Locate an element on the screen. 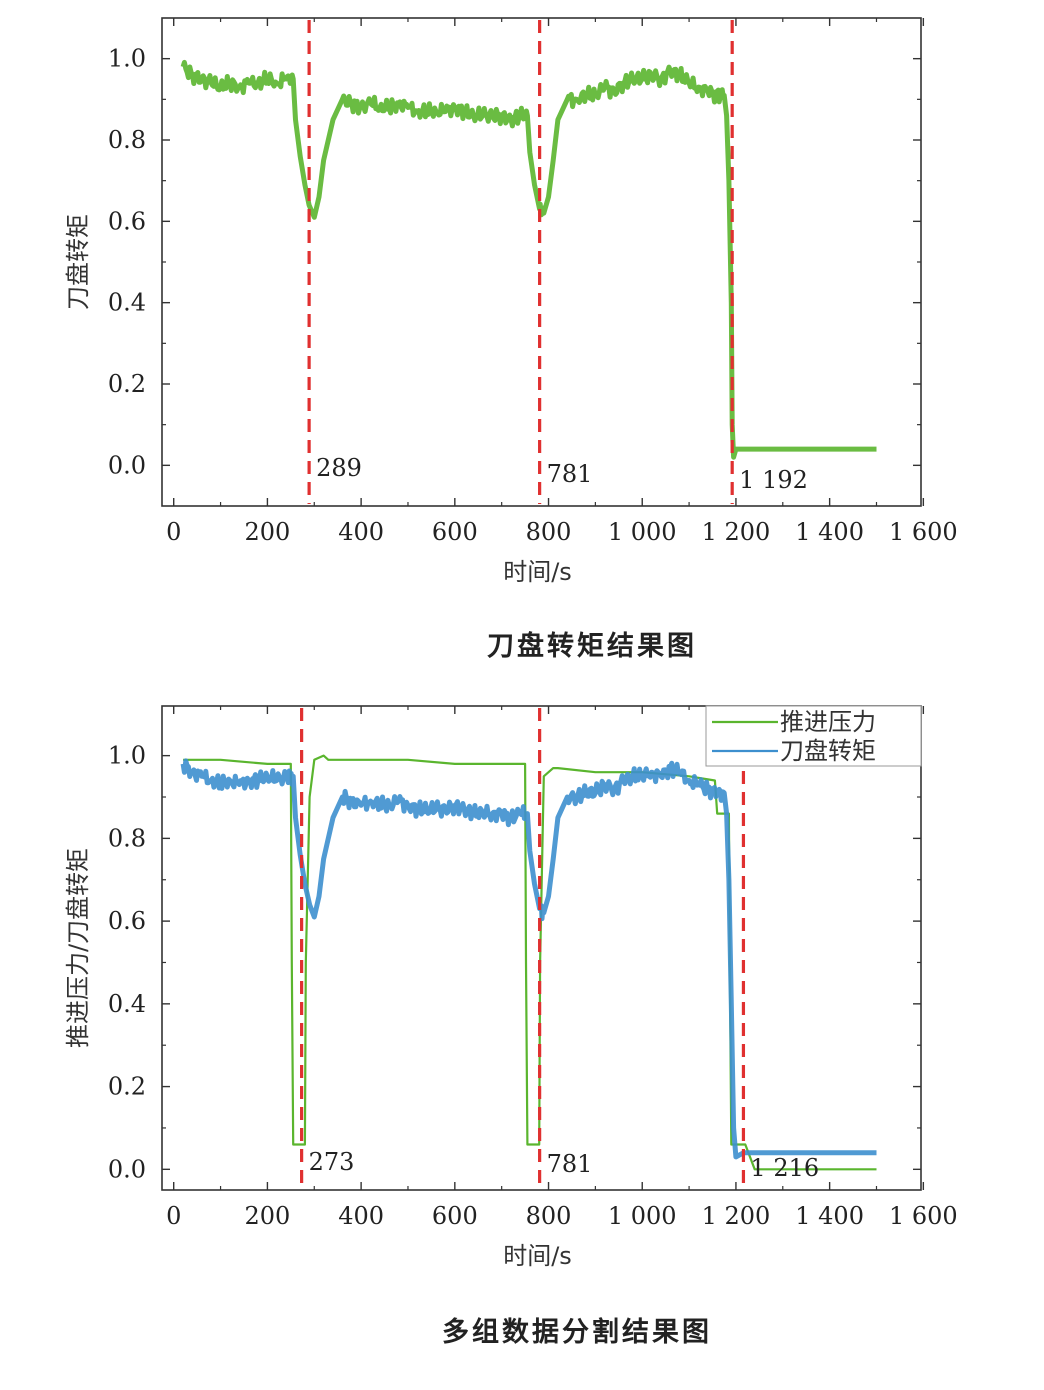 The height and width of the screenshot is (1390, 1044). caption-torque-chart: 刀盘转矩结果图 is located at coordinates (592, 646).